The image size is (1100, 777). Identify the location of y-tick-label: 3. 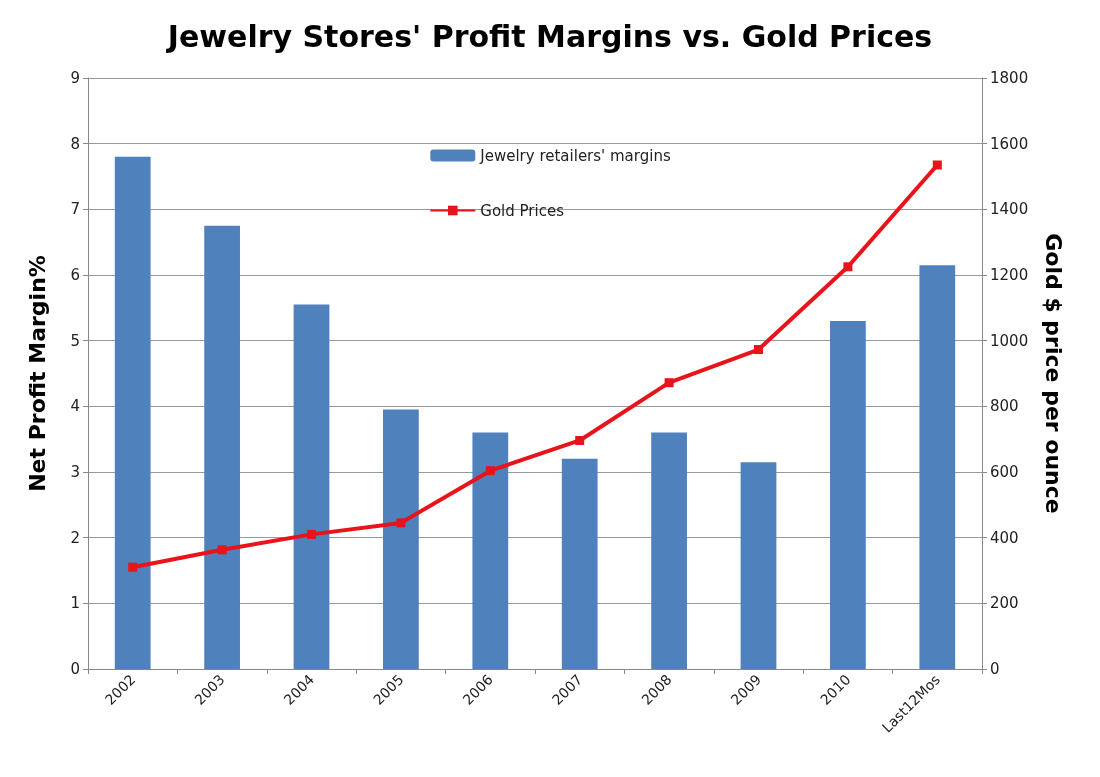
(75, 472).